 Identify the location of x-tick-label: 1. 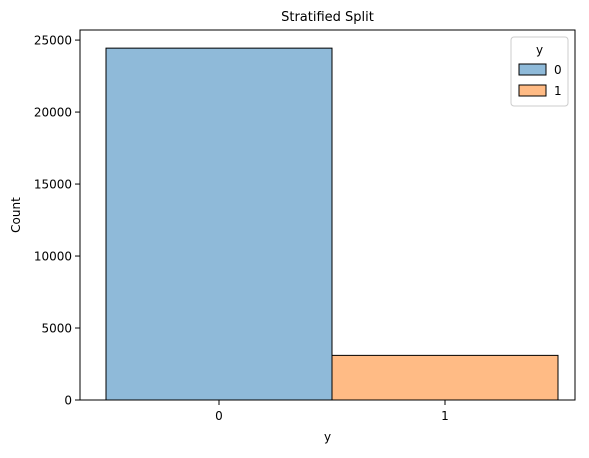
(445, 416).